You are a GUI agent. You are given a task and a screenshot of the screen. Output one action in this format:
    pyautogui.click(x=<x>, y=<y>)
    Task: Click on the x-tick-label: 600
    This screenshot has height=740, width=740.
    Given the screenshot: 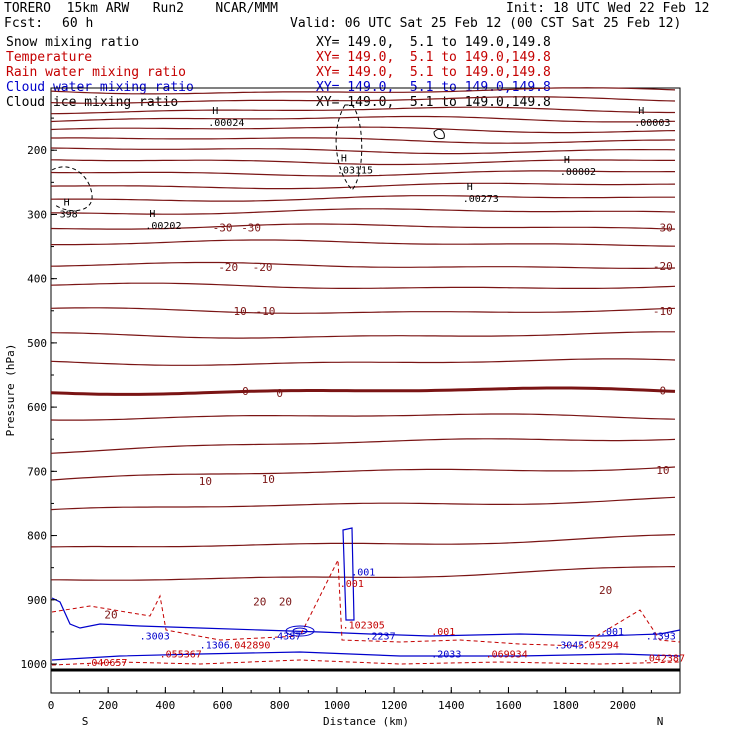 What is the action you would take?
    pyautogui.click(x=223, y=705)
    